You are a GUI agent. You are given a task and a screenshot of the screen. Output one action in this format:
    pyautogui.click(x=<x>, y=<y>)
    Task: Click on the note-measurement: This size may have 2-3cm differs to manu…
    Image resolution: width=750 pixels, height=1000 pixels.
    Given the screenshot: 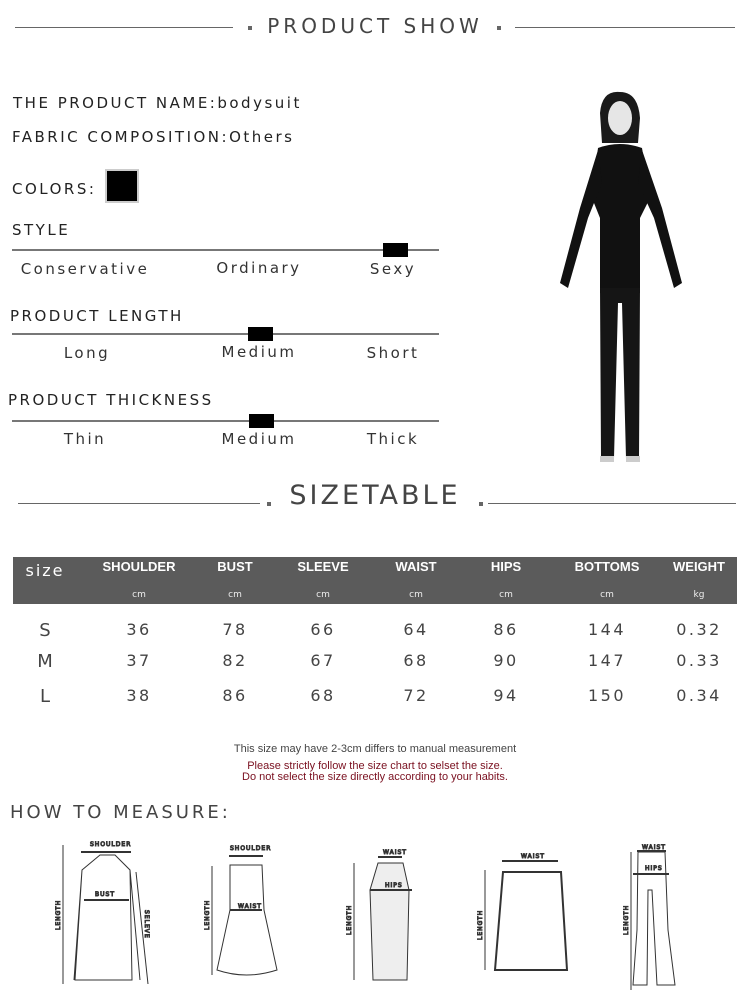 What is the action you would take?
    pyautogui.click(x=375, y=749)
    